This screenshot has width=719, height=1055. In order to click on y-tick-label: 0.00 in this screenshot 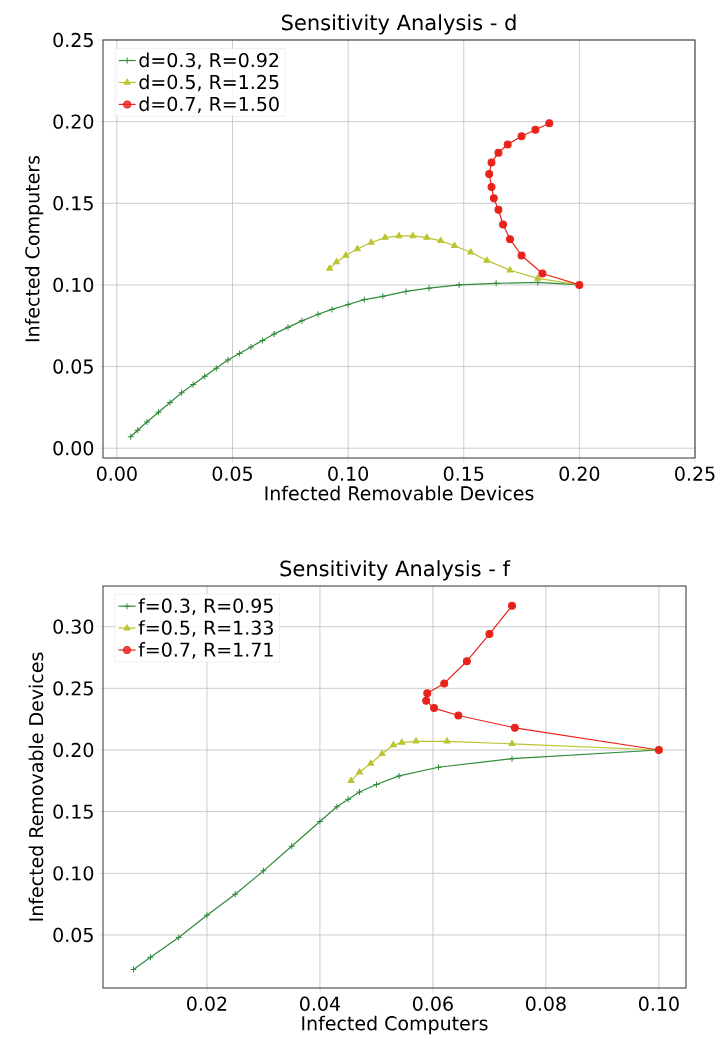, I will do `click(73, 448)`.